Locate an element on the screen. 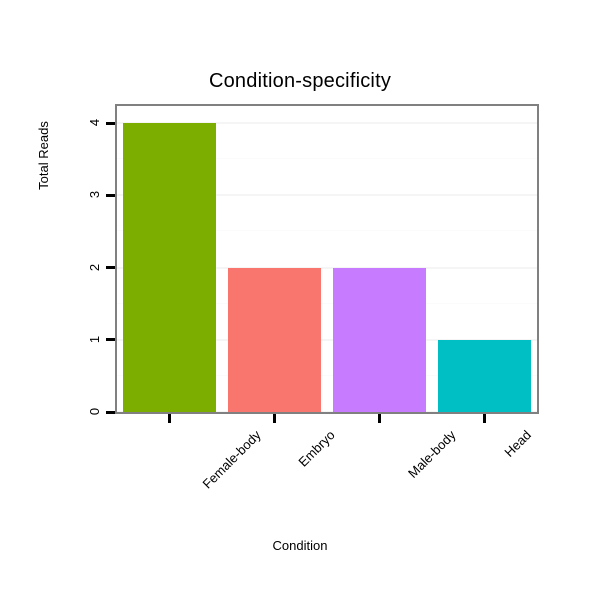 This screenshot has height=600, width=600. x-axis-title: Condition is located at coordinates (300, 545).